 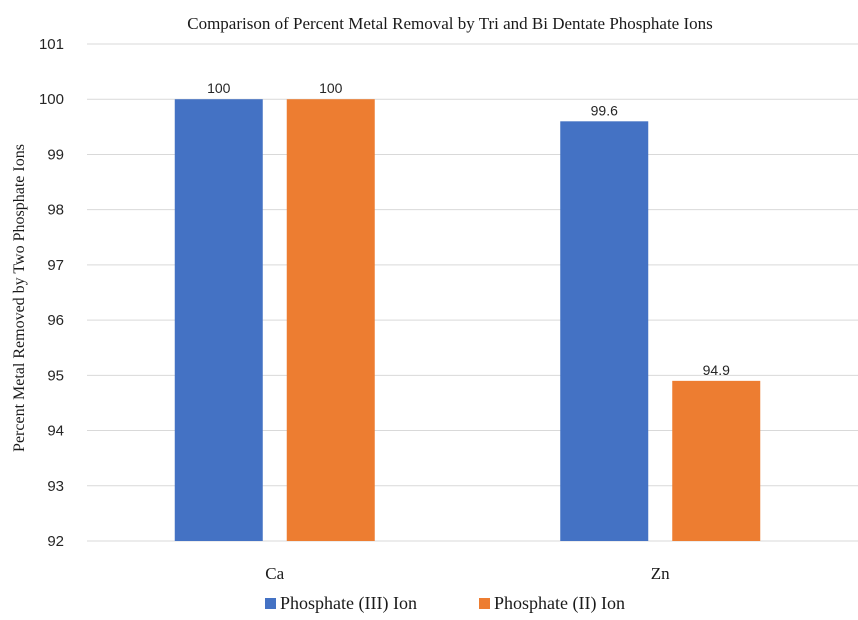 What do you see at coordinates (274, 573) in the screenshot?
I see `x-tick-label: Ca` at bounding box center [274, 573].